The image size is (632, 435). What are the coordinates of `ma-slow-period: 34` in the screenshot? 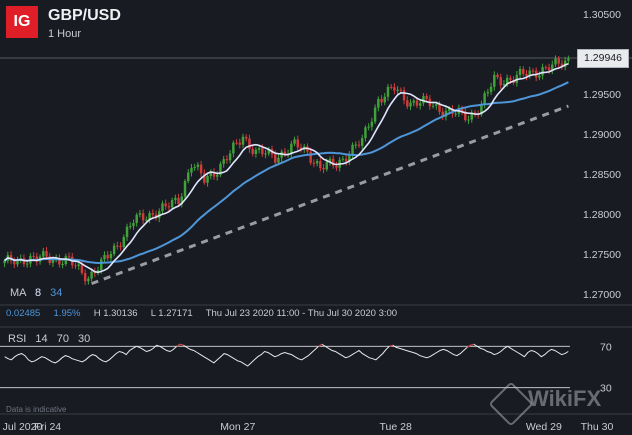 It's located at (56, 293).